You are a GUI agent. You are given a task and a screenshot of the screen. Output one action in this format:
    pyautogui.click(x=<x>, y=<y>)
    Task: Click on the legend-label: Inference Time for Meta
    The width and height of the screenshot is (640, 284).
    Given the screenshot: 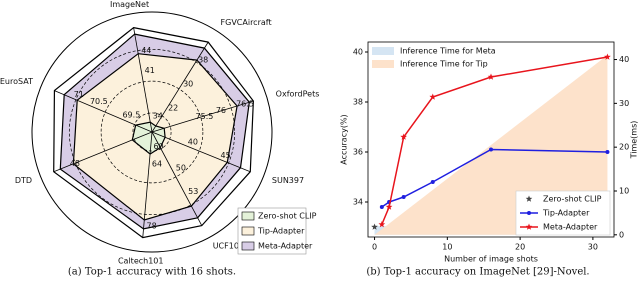 What is the action you would take?
    pyautogui.click(x=448, y=51)
    